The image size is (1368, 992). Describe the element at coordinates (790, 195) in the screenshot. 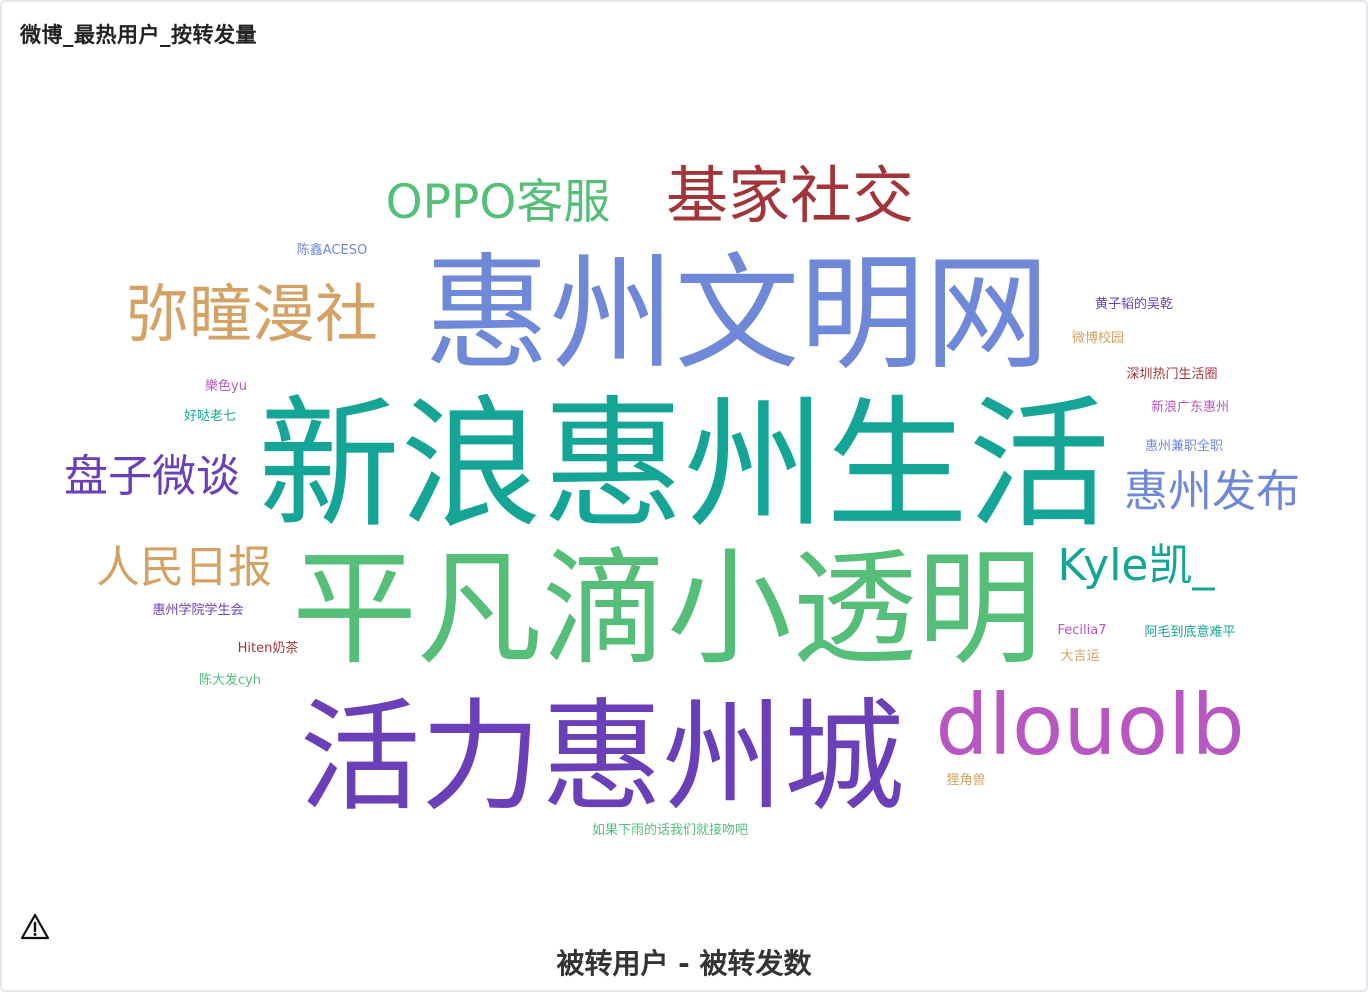

I see `word-cloud-term: 基家社交` at that location.